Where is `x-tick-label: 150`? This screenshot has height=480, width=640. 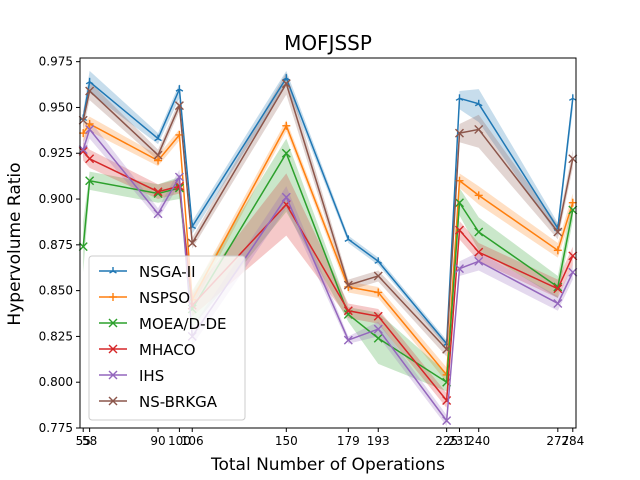 x-tick-label: 150 is located at coordinates (286, 441).